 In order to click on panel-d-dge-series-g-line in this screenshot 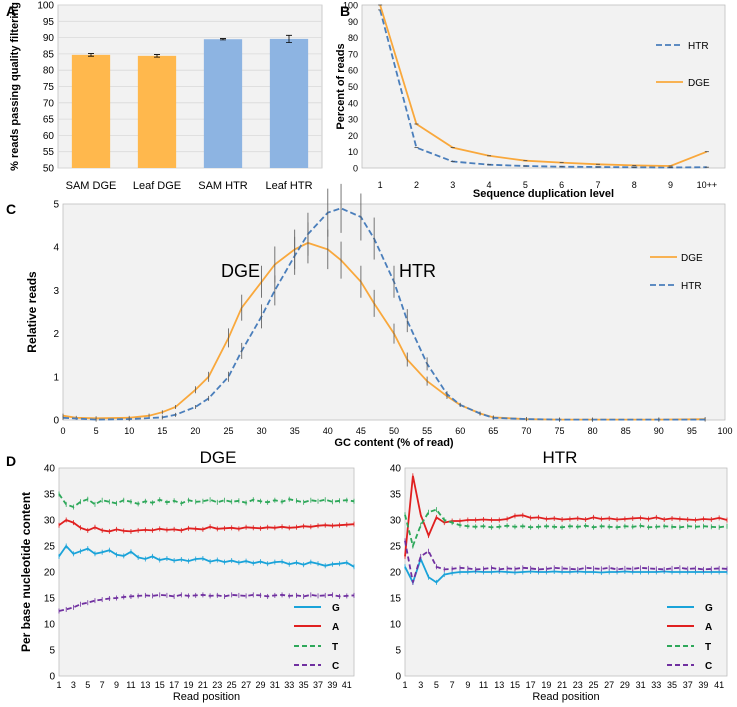, I will do `click(206, 556)`.